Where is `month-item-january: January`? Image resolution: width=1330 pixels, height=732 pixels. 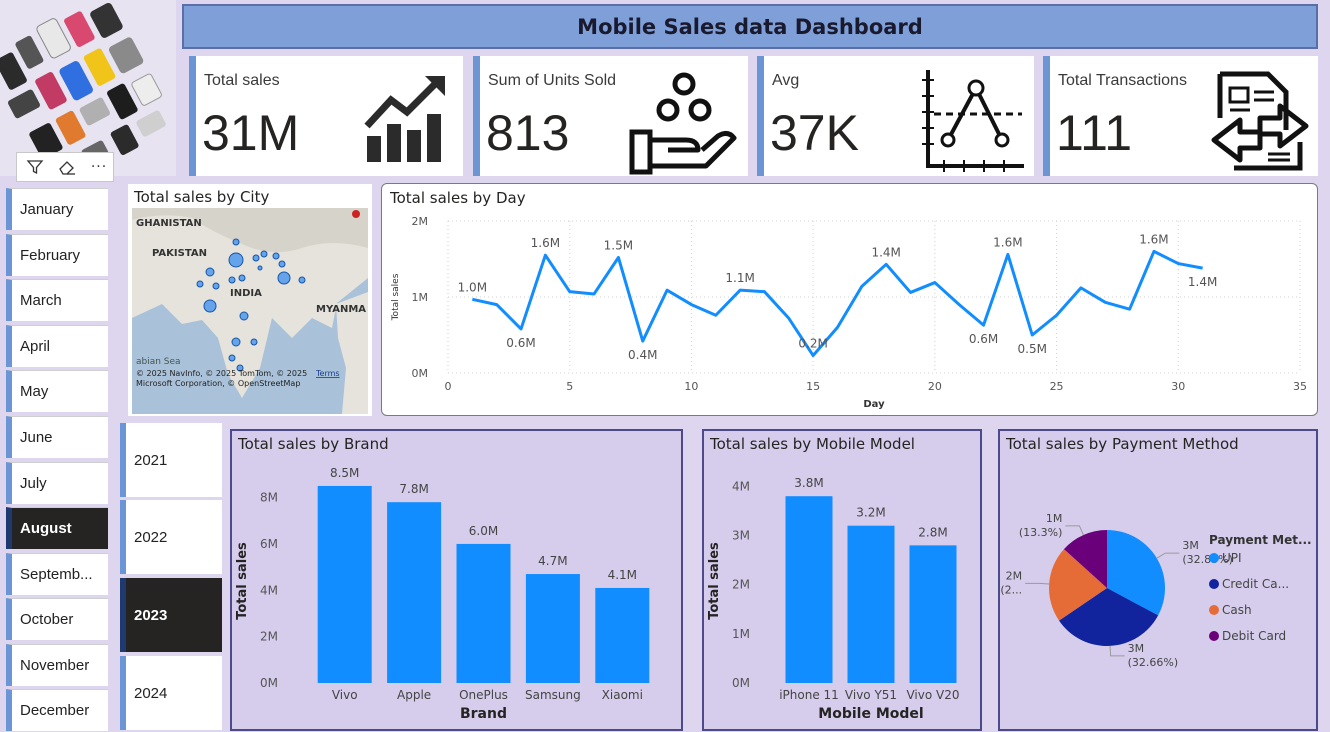 month-item-january: January is located at coordinates (57, 209).